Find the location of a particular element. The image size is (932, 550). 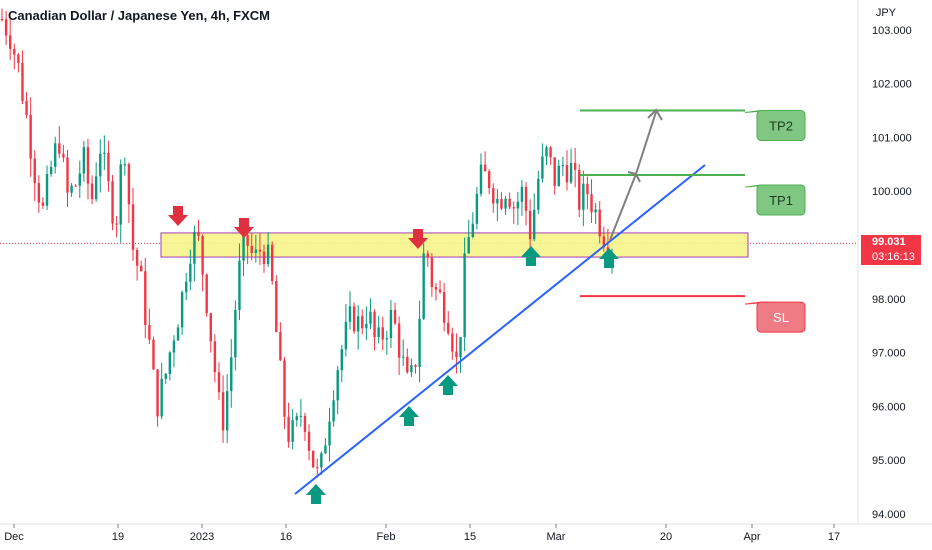

tp1-callout-label: TP1 is located at coordinates (781, 200).